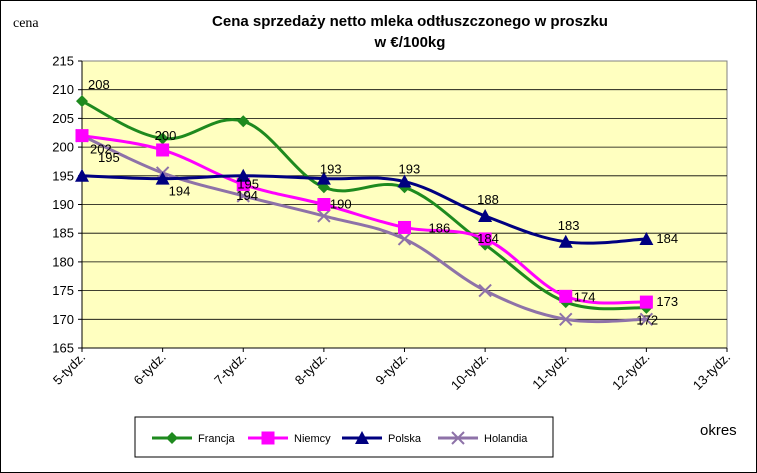  Describe the element at coordinates (569, 225) in the screenshot. I see `data-label-polska: 183` at that location.